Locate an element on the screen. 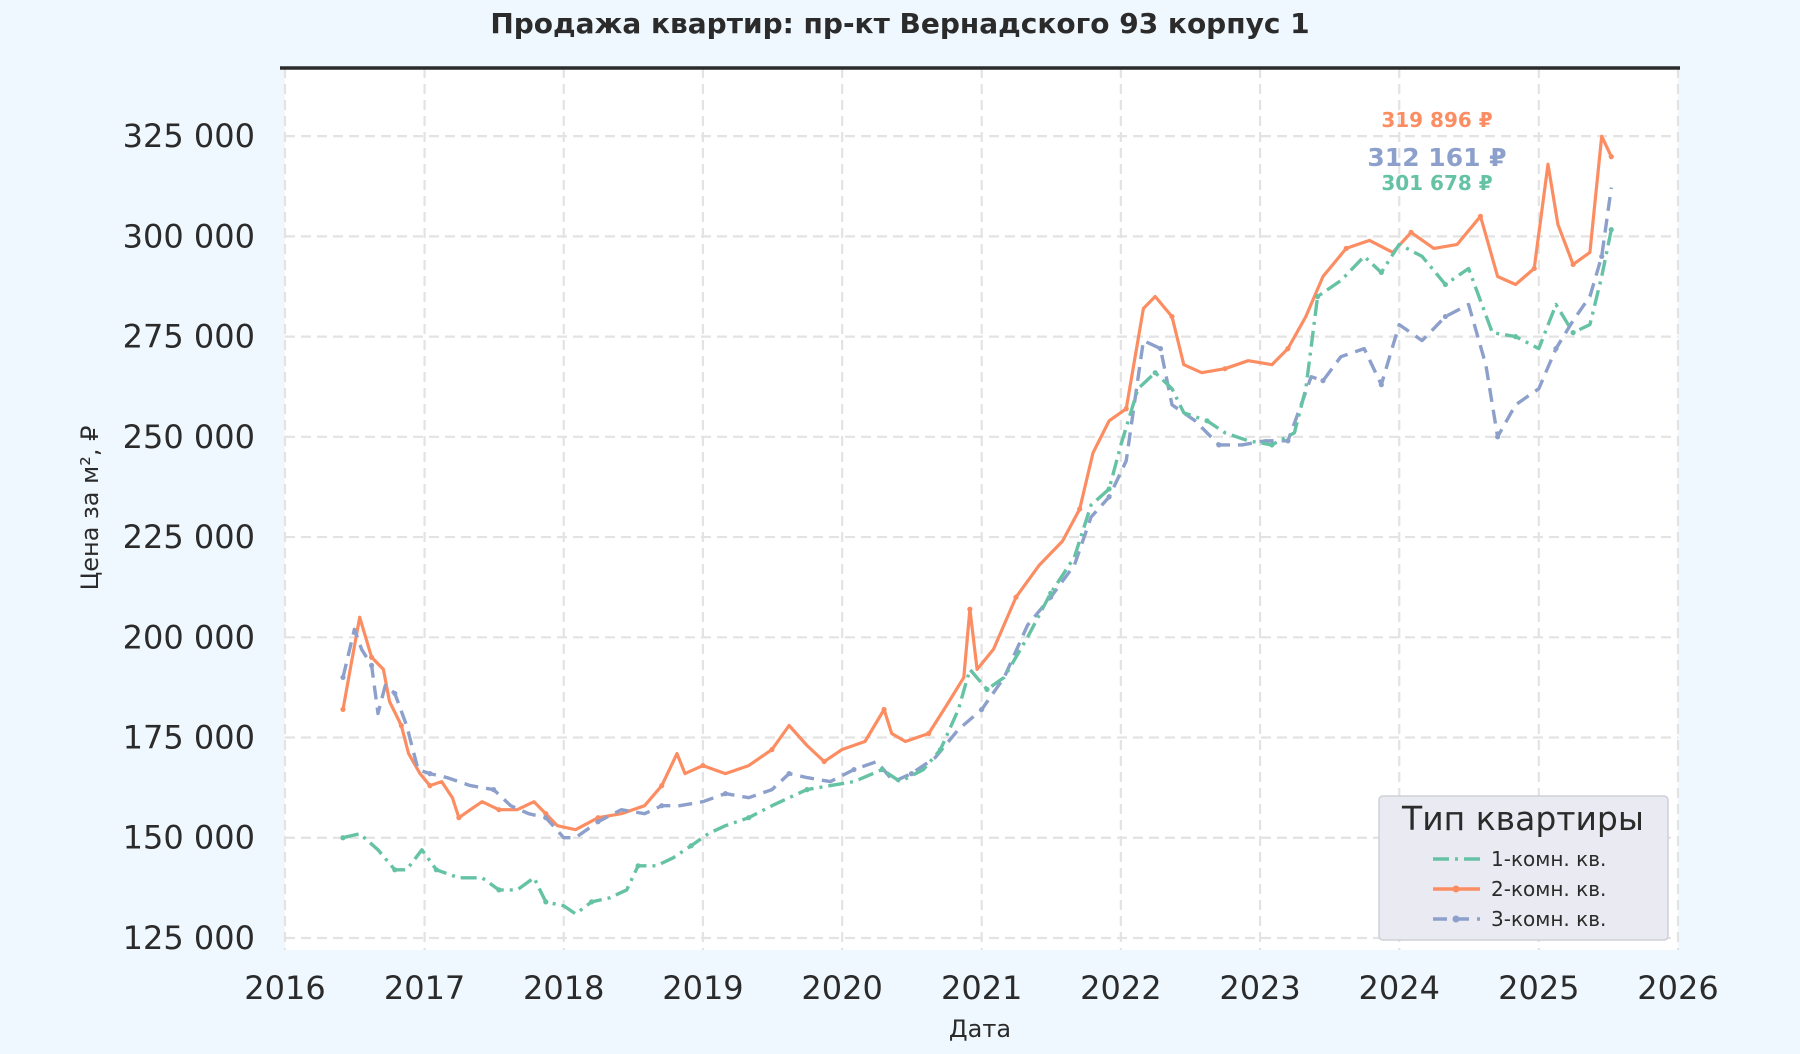 The width and height of the screenshot is (1800, 1054). x-tick-label: 2020 is located at coordinates (841, 988).